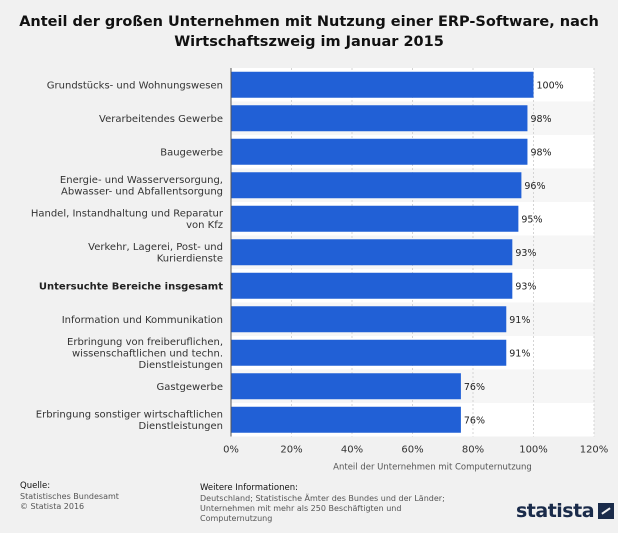  Describe the element at coordinates (161, 119) in the screenshot. I see `category-label-1-0: Verarbeitendes Gewerbe` at that location.